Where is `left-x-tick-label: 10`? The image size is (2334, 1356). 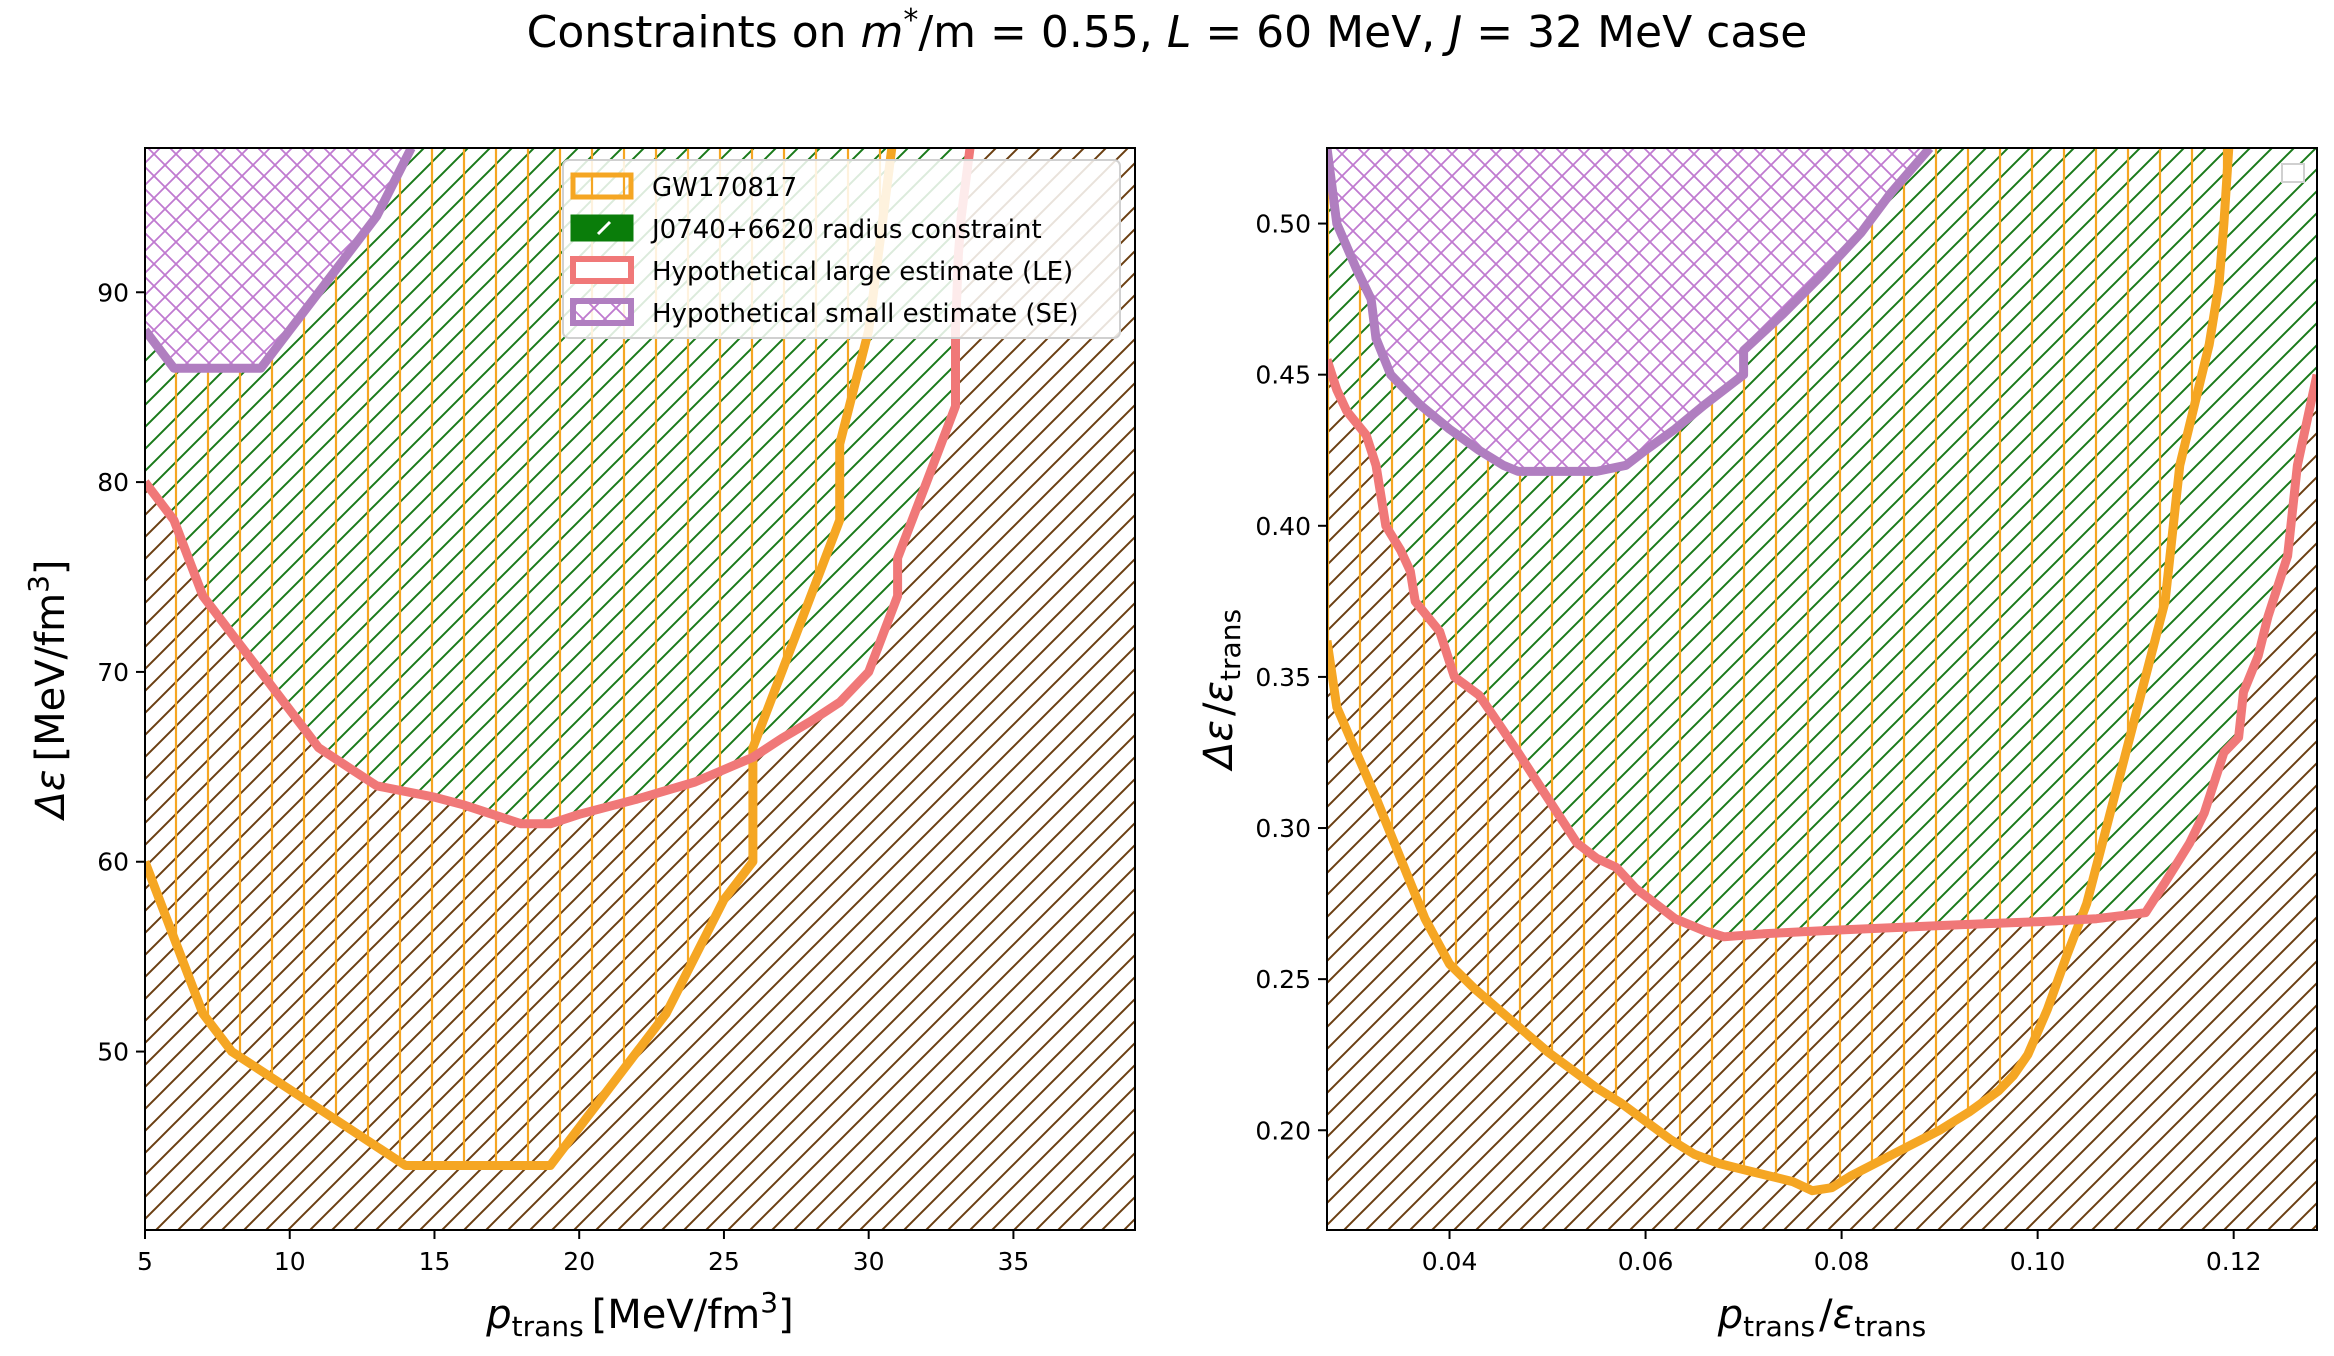
left-x-tick-label: 10 is located at coordinates (290, 1261).